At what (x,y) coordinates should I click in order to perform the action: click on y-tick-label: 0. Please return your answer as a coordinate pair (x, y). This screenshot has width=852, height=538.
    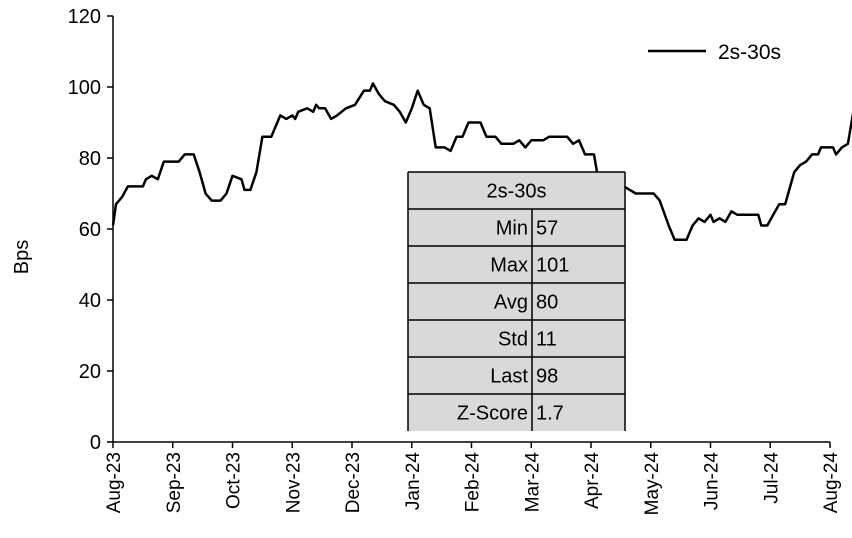
    Looking at the image, I should click on (95, 443).